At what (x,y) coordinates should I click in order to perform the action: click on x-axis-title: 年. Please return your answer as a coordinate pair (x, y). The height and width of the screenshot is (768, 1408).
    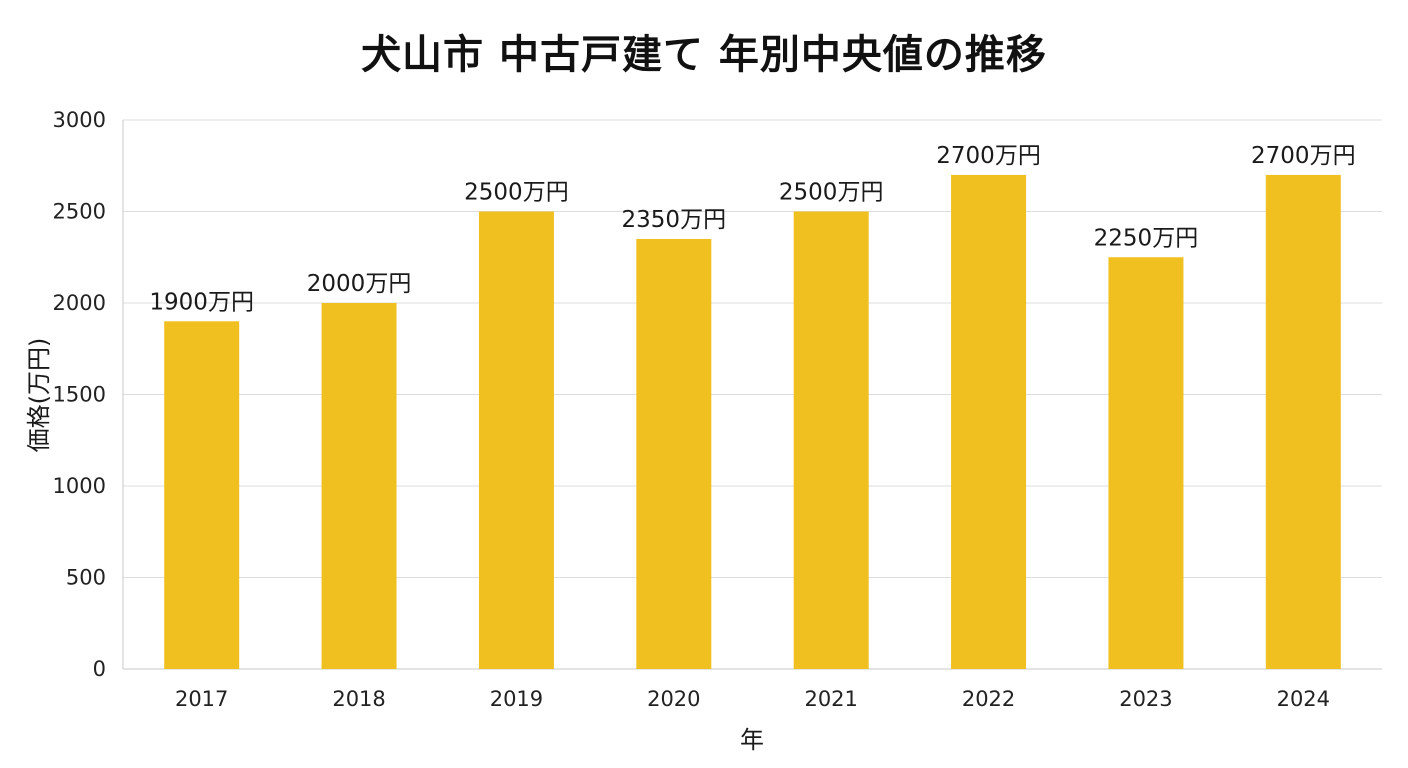
    Looking at the image, I should click on (752, 740).